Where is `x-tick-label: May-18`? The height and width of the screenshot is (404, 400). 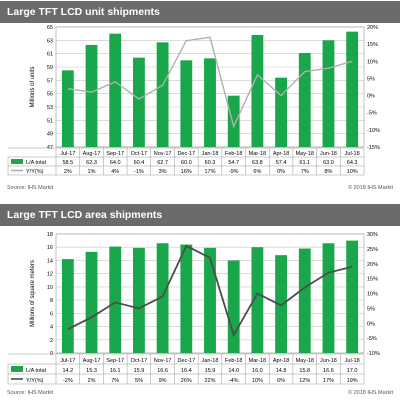
x-tick-label: May-18 is located at coordinates (305, 361).